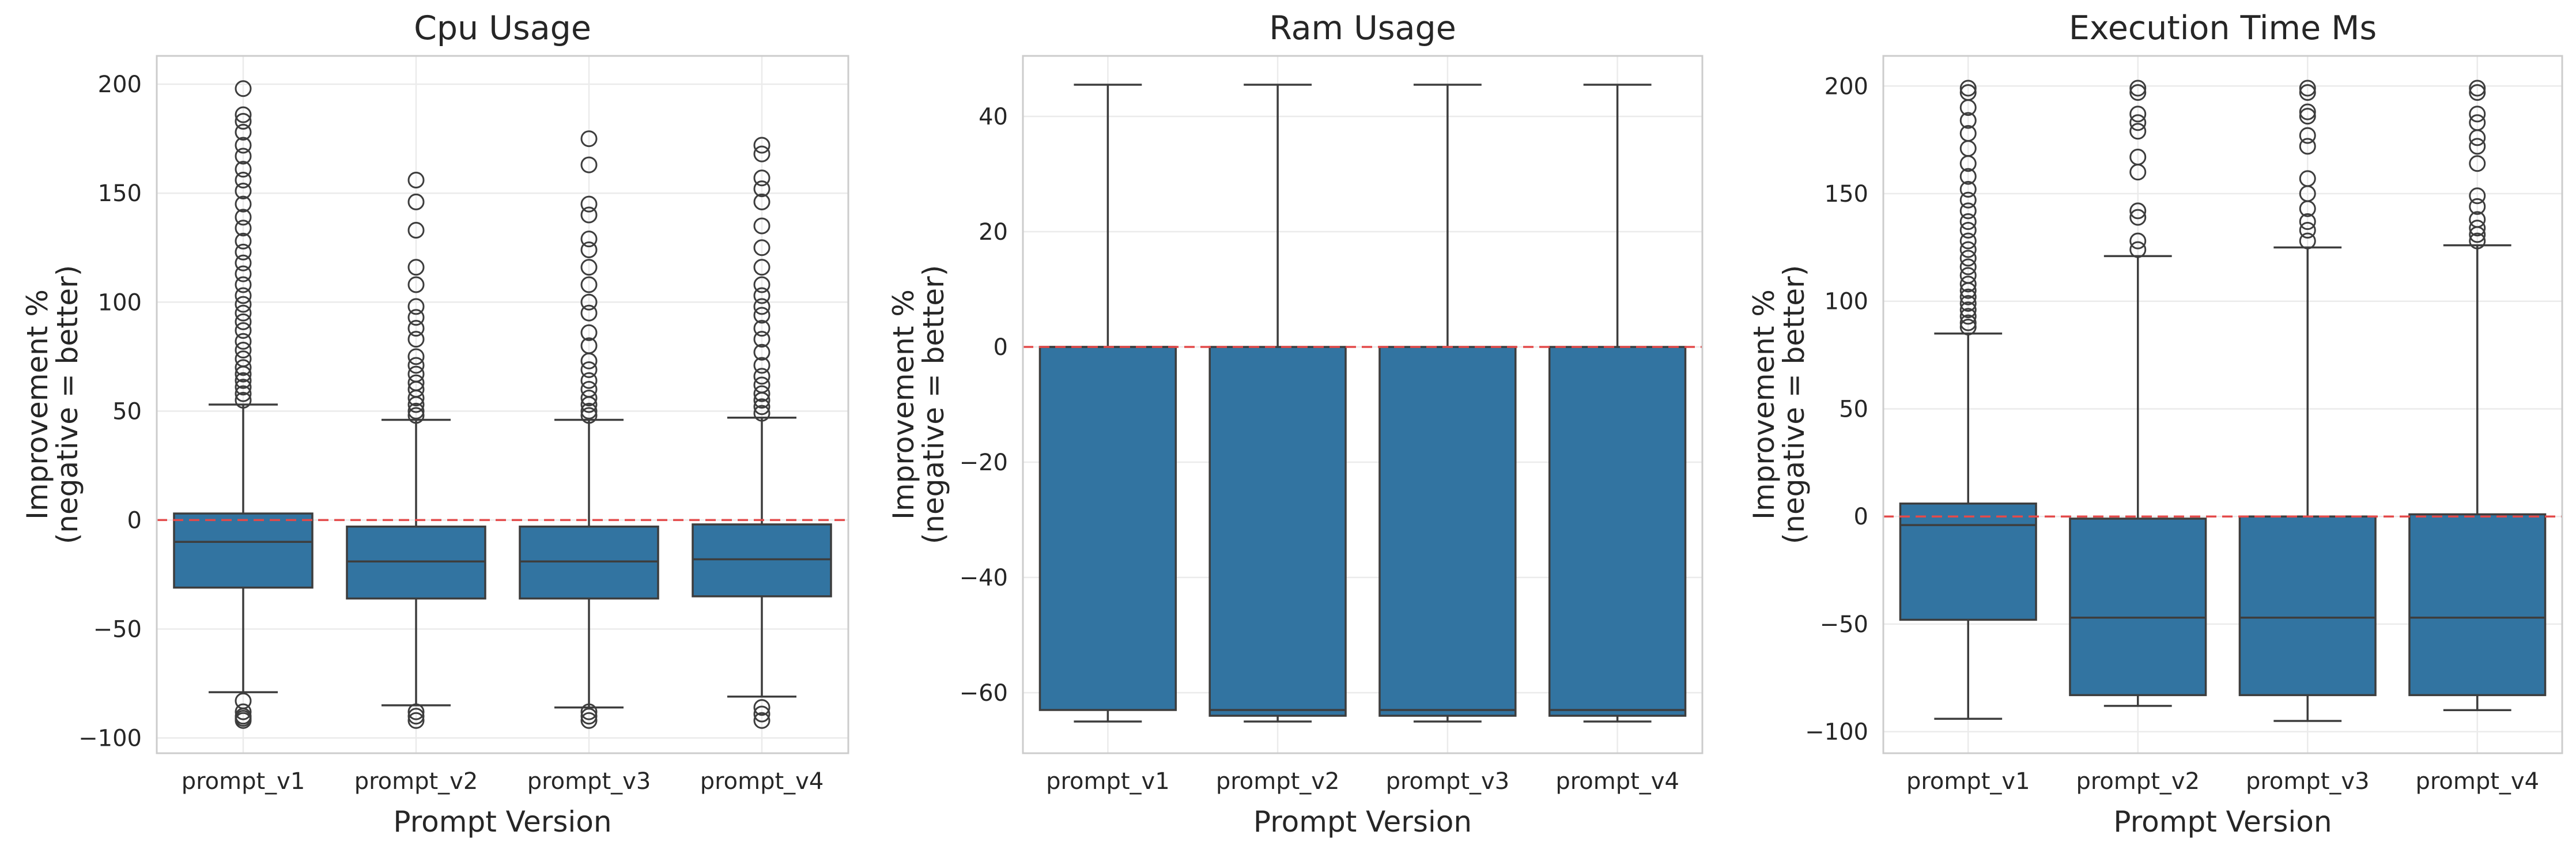  I want to click on x-tick-label: prompt_v4, so click(1617, 782).